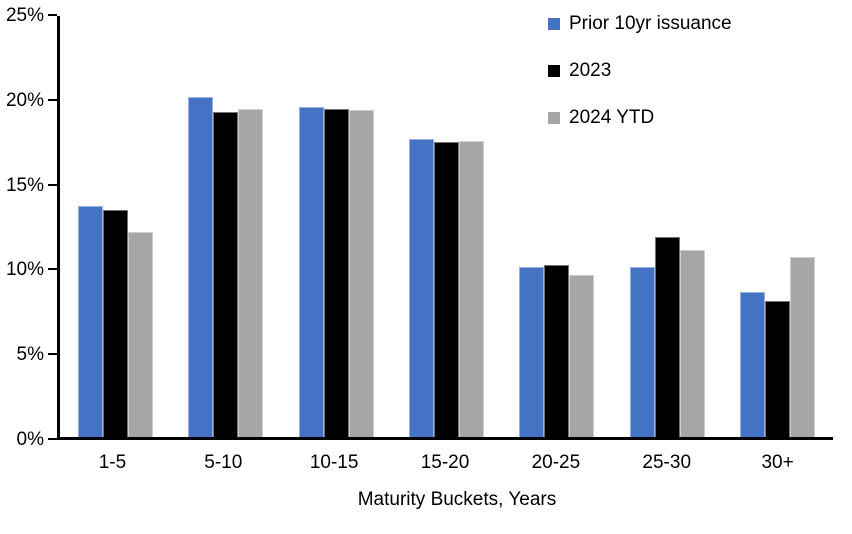 The height and width of the screenshot is (534, 852). I want to click on x-axis-label: 30+, so click(777, 462).